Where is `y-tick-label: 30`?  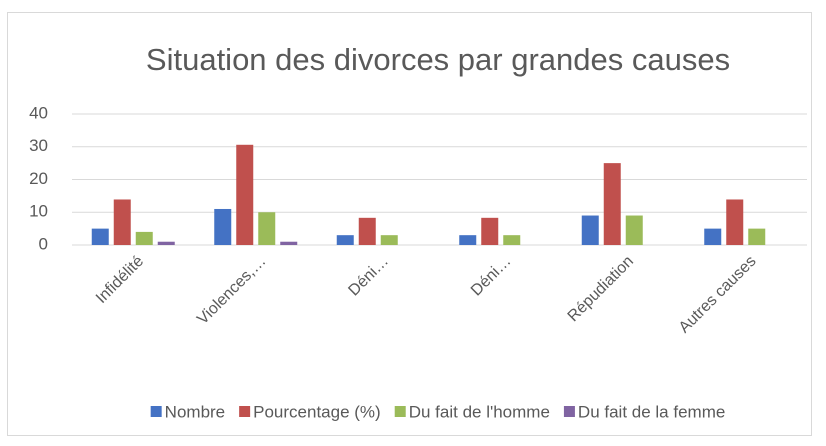 y-tick-label: 30 is located at coordinates (38, 145).